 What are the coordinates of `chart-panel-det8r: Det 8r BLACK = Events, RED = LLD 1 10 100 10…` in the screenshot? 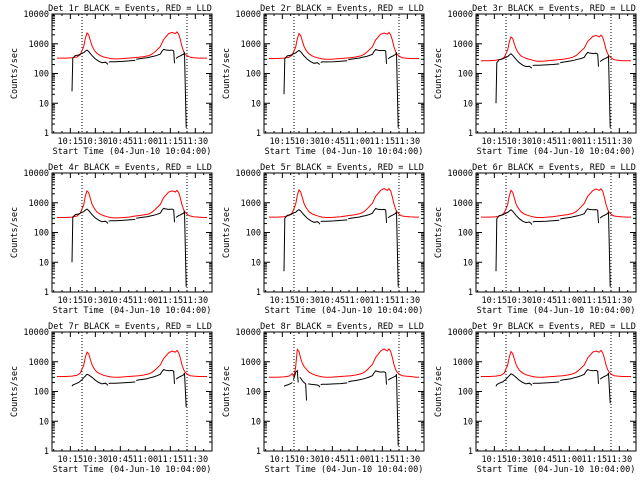 It's located at (323, 398).